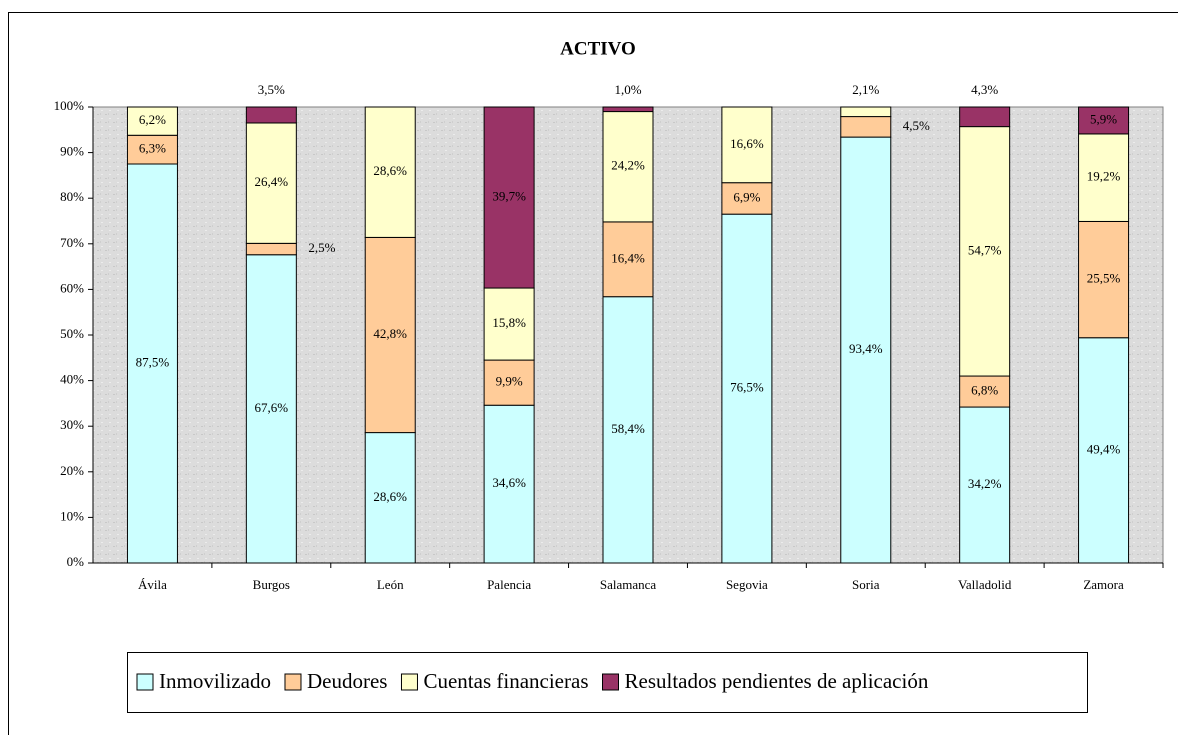 This screenshot has width=1178, height=735. What do you see at coordinates (271, 584) in the screenshot?
I see `x-tick-label: Burgos` at bounding box center [271, 584].